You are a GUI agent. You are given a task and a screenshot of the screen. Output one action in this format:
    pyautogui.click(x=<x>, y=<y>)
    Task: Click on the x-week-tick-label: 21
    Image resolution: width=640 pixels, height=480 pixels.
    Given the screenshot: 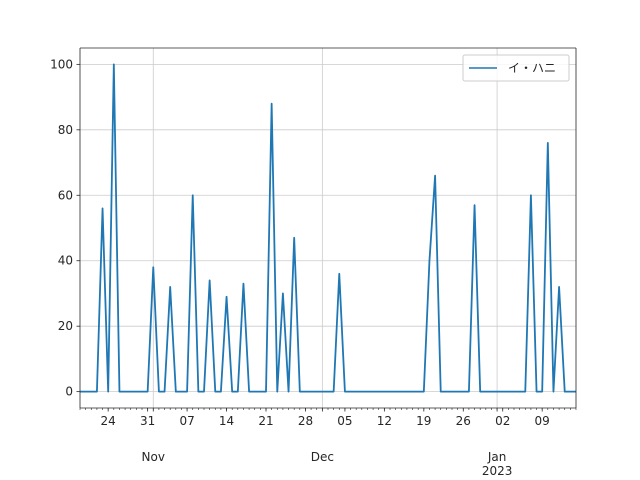 What is the action you would take?
    pyautogui.click(x=265, y=421)
    